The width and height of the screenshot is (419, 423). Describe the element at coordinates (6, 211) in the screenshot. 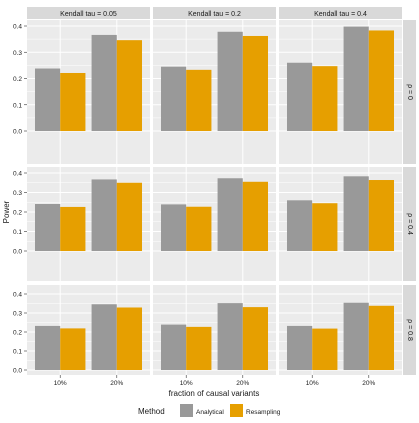

I see `y-axis-title: Power` at that location.